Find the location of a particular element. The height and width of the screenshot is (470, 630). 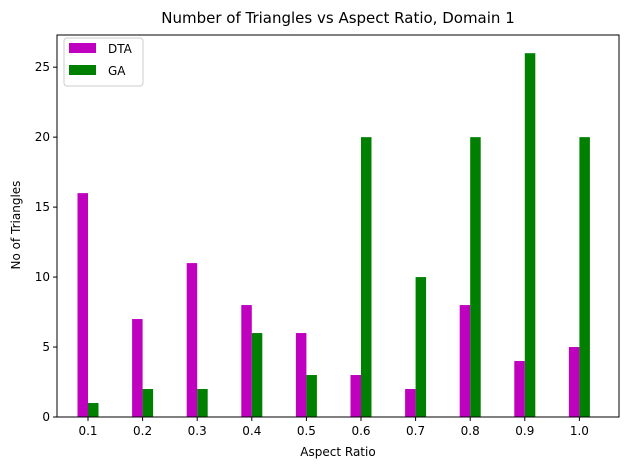

legend-label-ga: GA is located at coordinates (117, 71).